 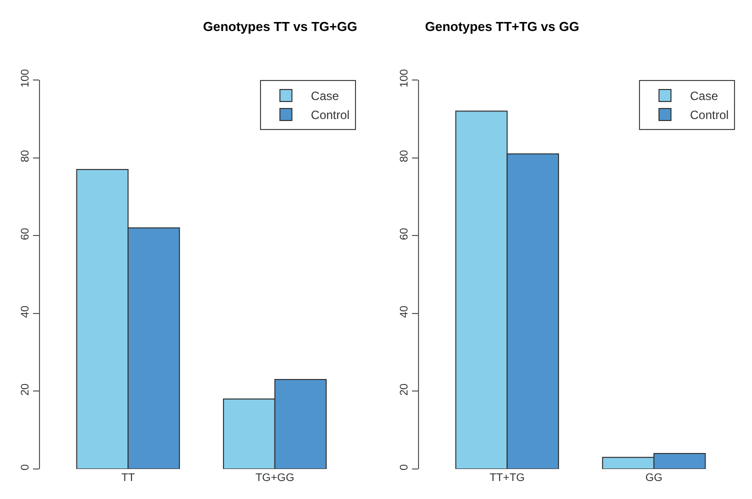 What do you see at coordinates (128, 478) in the screenshot?
I see `x-tick-label: TT` at bounding box center [128, 478].